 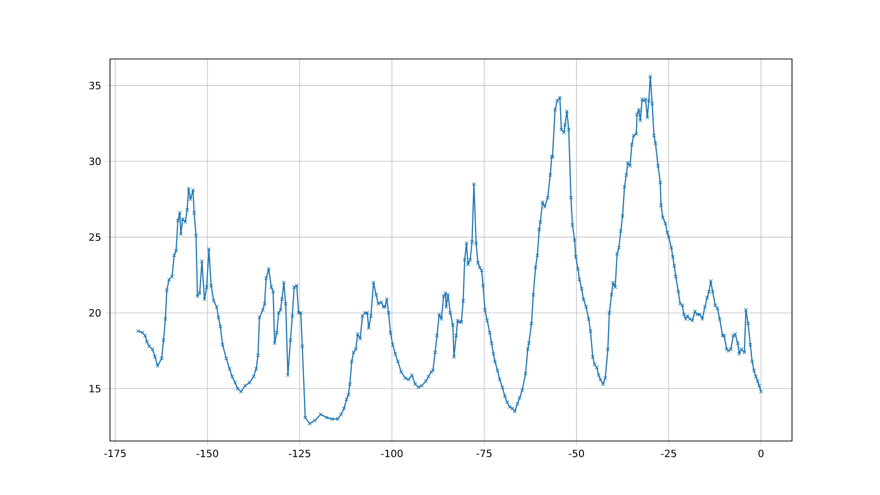 I want to click on x-tick-label: -25, so click(x=668, y=454).